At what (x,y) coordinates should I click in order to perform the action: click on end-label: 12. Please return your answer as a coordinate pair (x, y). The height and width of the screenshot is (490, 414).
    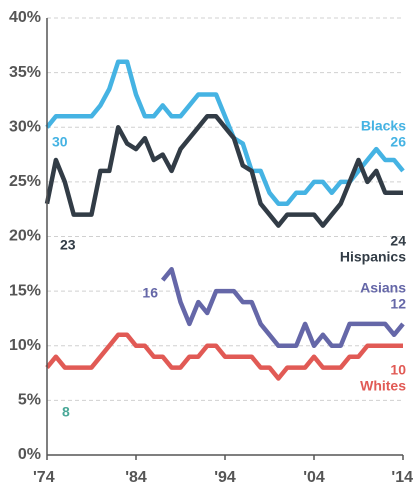
    Looking at the image, I should click on (398, 304).